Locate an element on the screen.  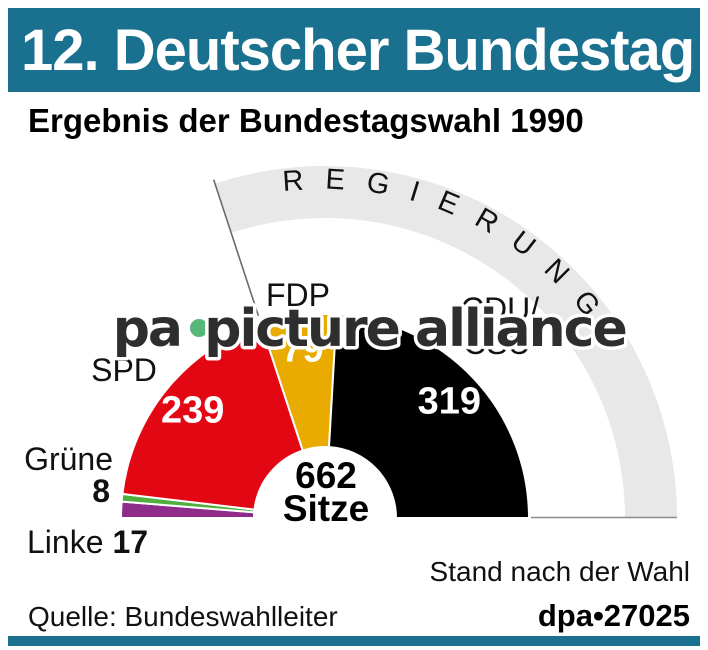
total-seats-unit: Sitze is located at coordinates (326, 508).